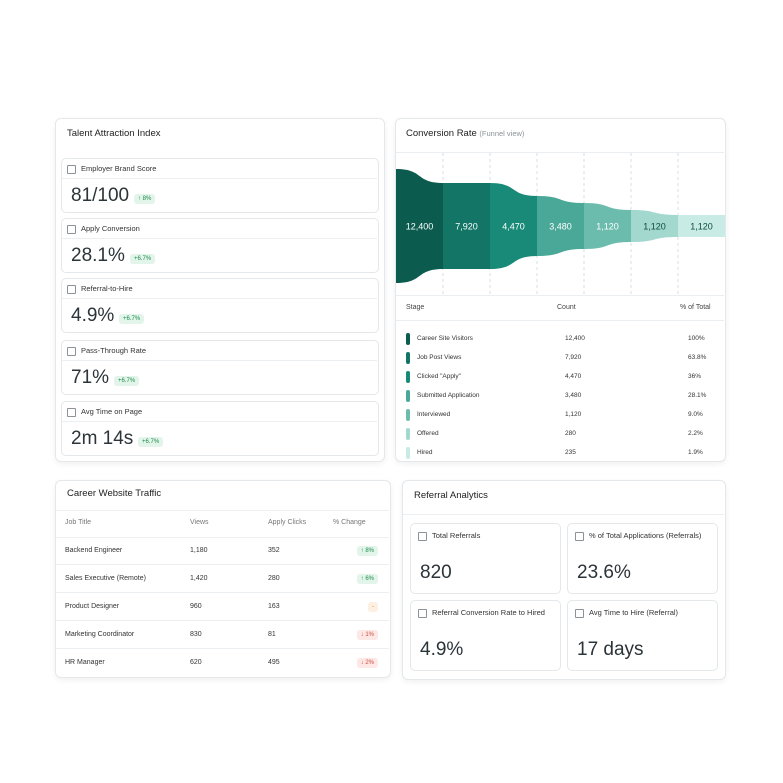  I want to click on table-cell: Sales Executive (Remote), so click(105, 578).